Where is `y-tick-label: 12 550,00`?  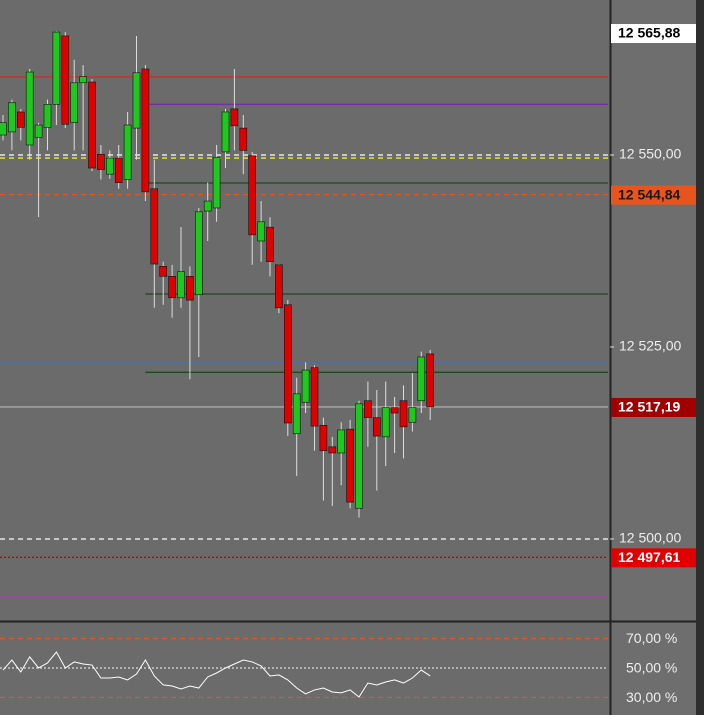
y-tick-label: 12 550,00 is located at coordinates (650, 154).